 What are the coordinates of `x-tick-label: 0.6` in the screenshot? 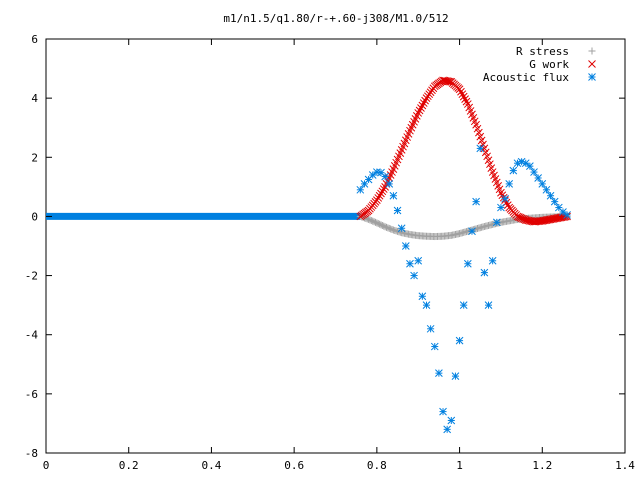 It's located at (294, 465).